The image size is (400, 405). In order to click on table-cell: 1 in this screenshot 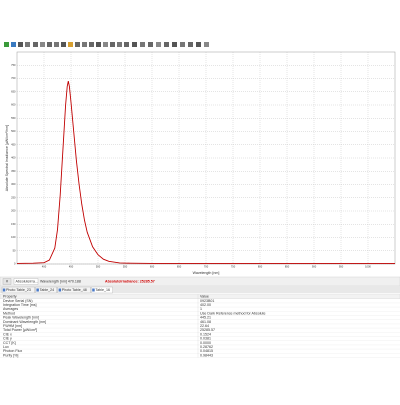, I will do `click(201, 309)`.